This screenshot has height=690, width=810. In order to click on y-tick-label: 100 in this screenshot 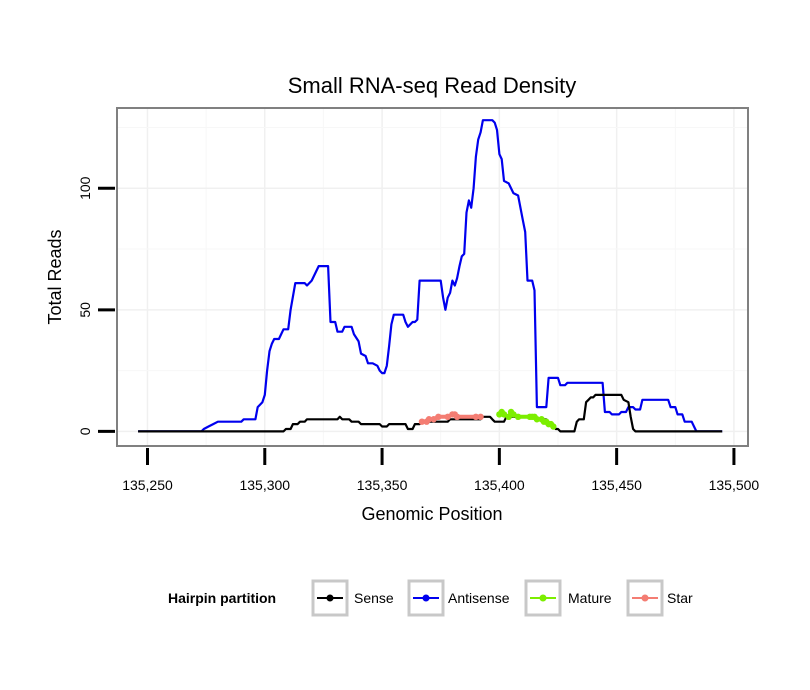, I will do `click(85, 188)`.